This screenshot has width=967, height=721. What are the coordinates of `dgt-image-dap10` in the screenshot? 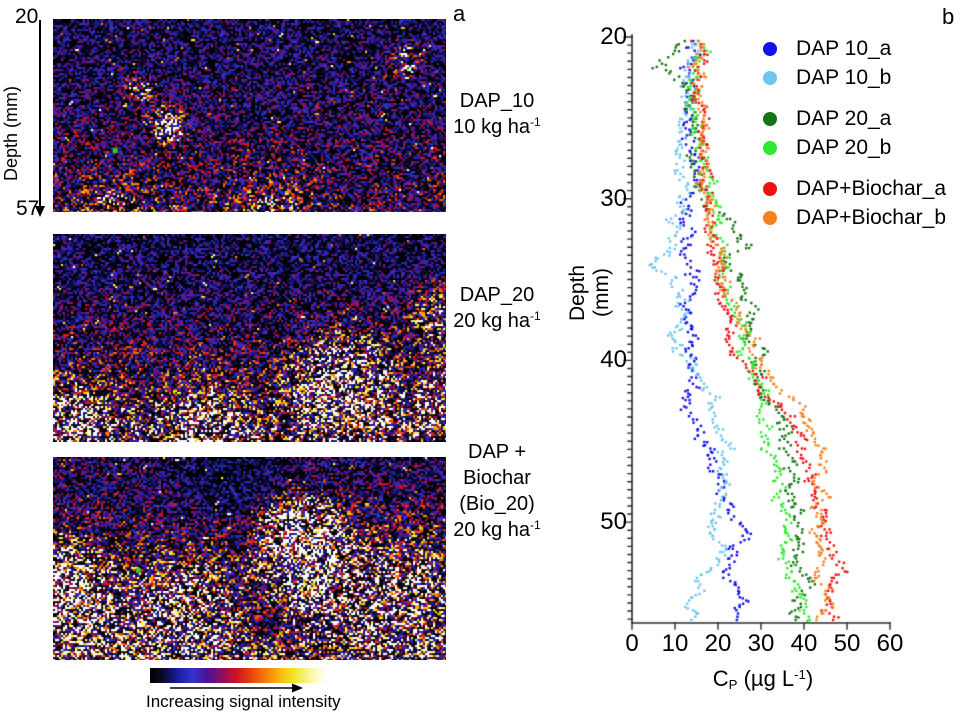 It's located at (249, 115).